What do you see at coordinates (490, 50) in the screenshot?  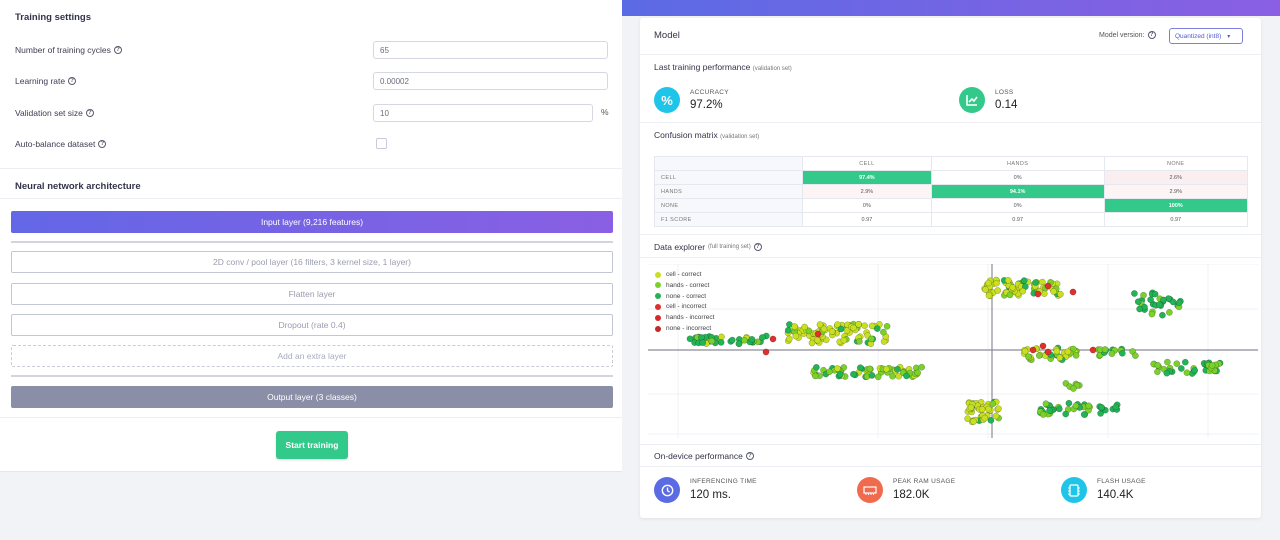 I see `training-cycles-input: 65` at bounding box center [490, 50].